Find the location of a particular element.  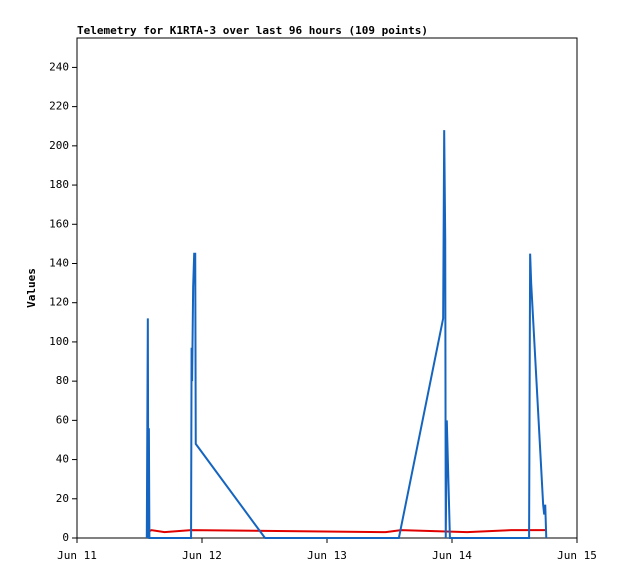

y-tick-label: 120 is located at coordinates (59, 302).